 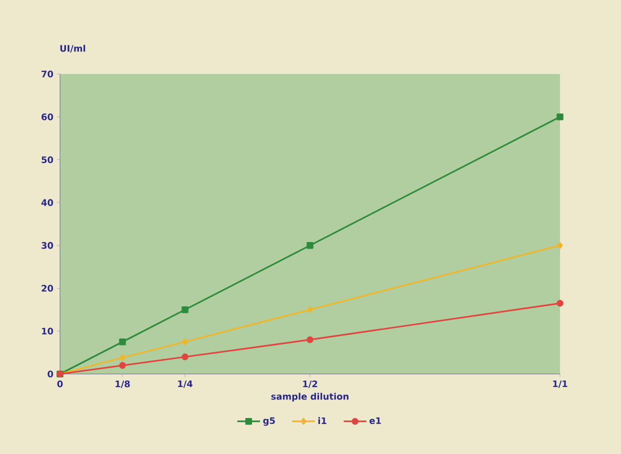 I want to click on x-tick-label: 1/8, so click(x=123, y=384).